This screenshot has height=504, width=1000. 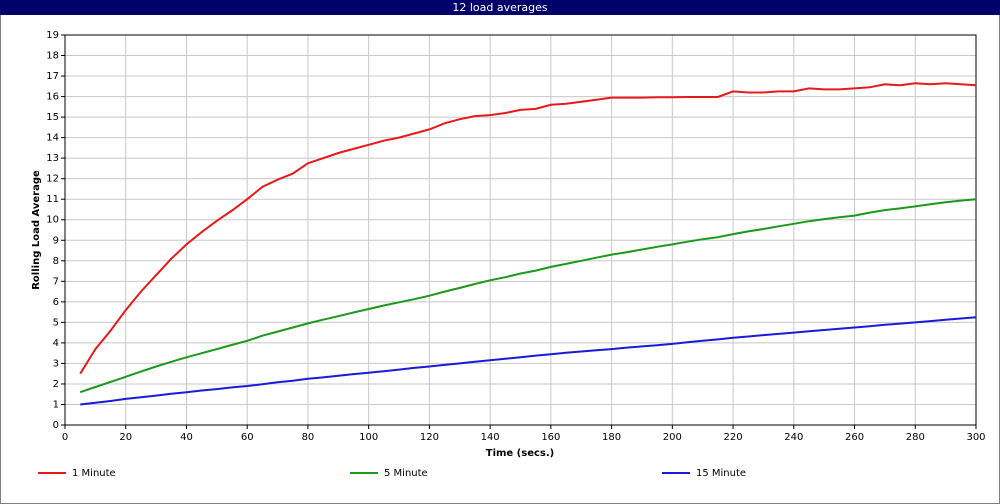 I want to click on legend-label: 5 Minute, so click(x=406, y=473).